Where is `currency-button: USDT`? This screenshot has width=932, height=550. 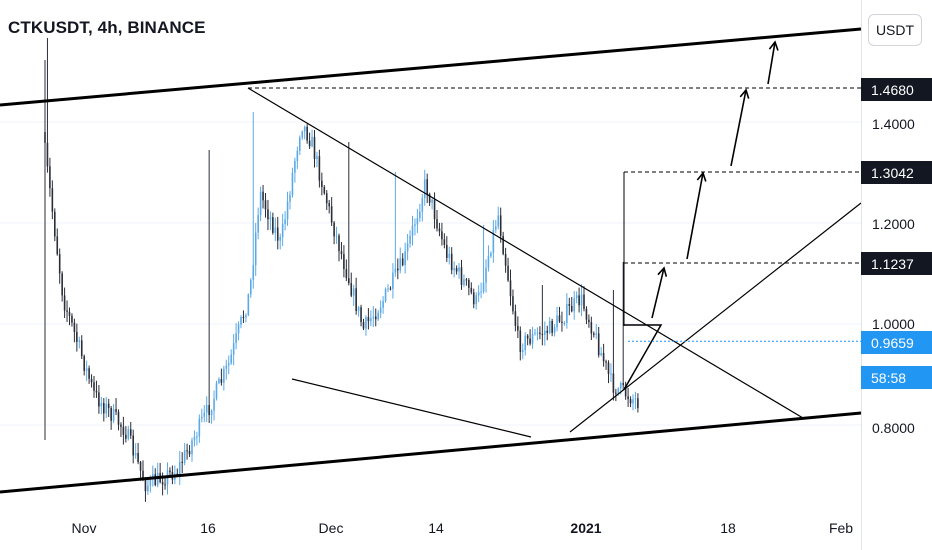
currency-button: USDT is located at coordinates (895, 30).